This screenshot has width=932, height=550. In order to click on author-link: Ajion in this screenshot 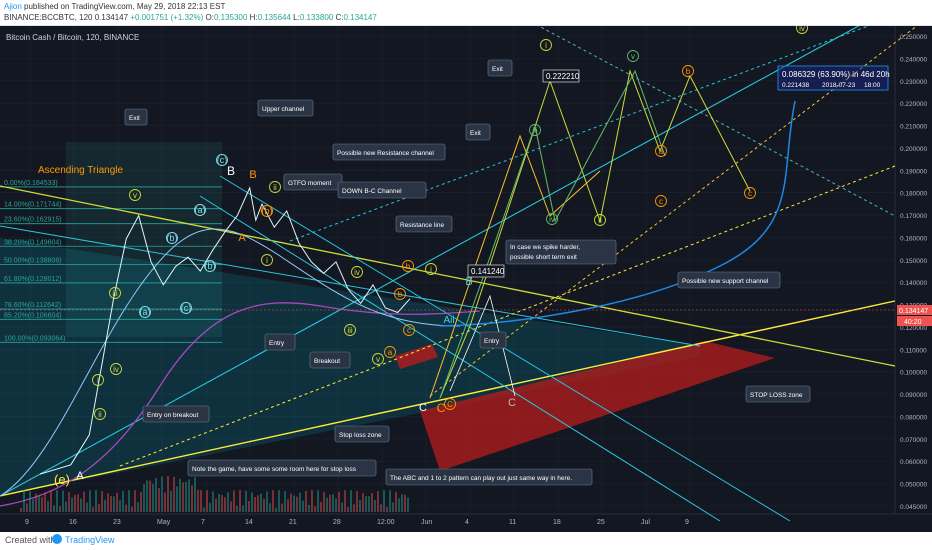, I will do `click(13, 6)`.